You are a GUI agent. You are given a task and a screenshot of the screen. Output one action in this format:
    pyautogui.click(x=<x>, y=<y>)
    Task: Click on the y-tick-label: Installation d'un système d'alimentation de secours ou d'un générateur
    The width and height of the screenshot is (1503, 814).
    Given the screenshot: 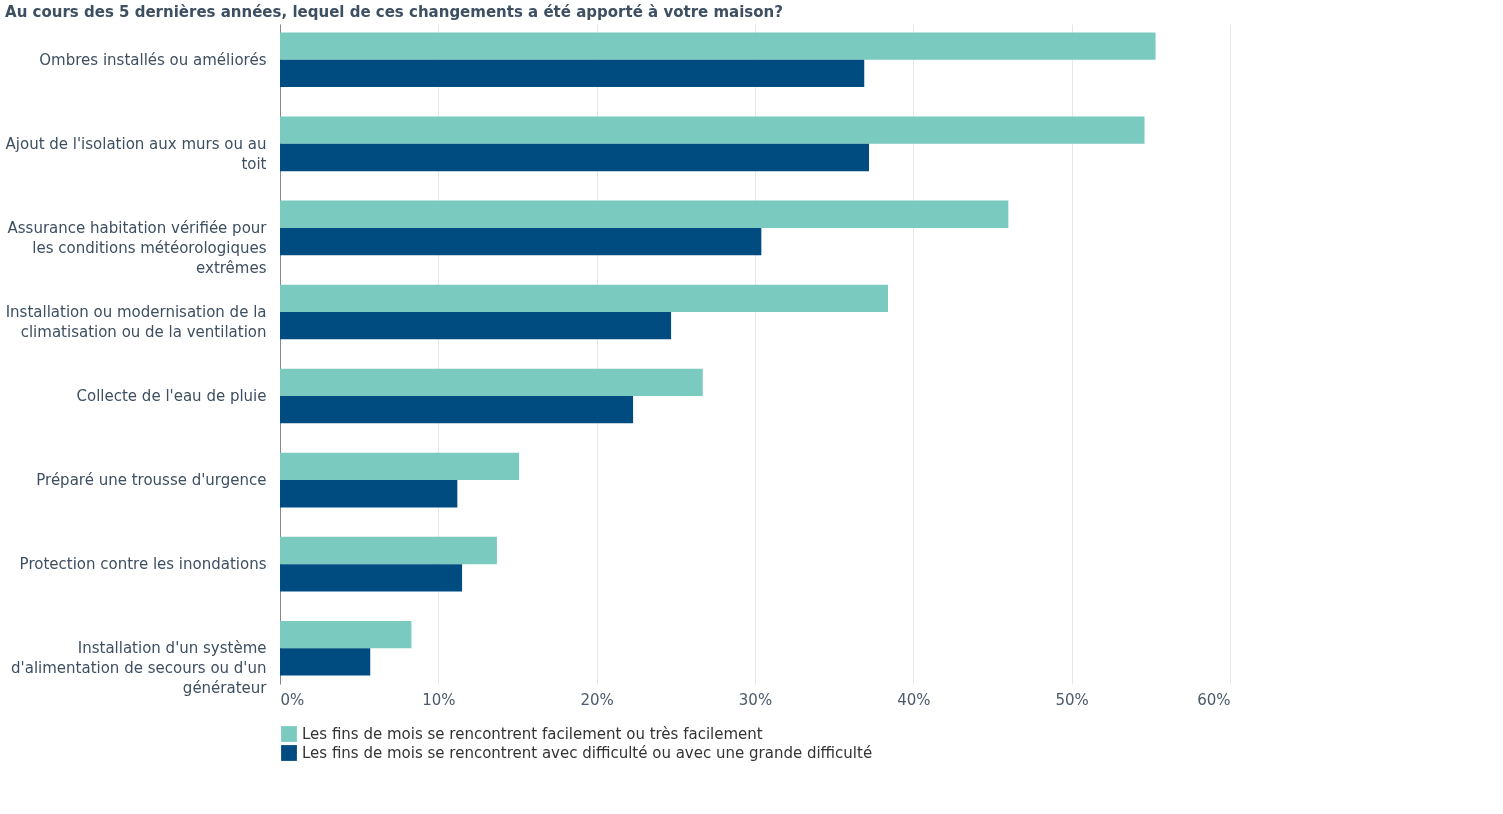 What is the action you would take?
    pyautogui.click(x=139, y=668)
    